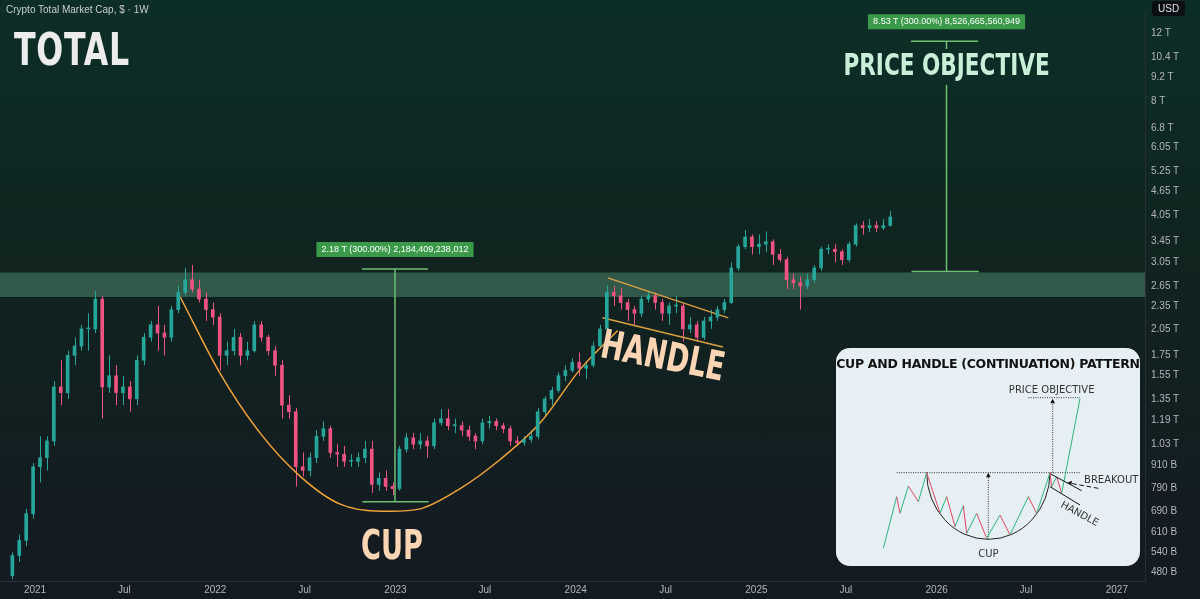 The width and height of the screenshot is (1200, 599). What do you see at coordinates (1165, 305) in the screenshot?
I see `y-tick-label: 2.35 T` at bounding box center [1165, 305].